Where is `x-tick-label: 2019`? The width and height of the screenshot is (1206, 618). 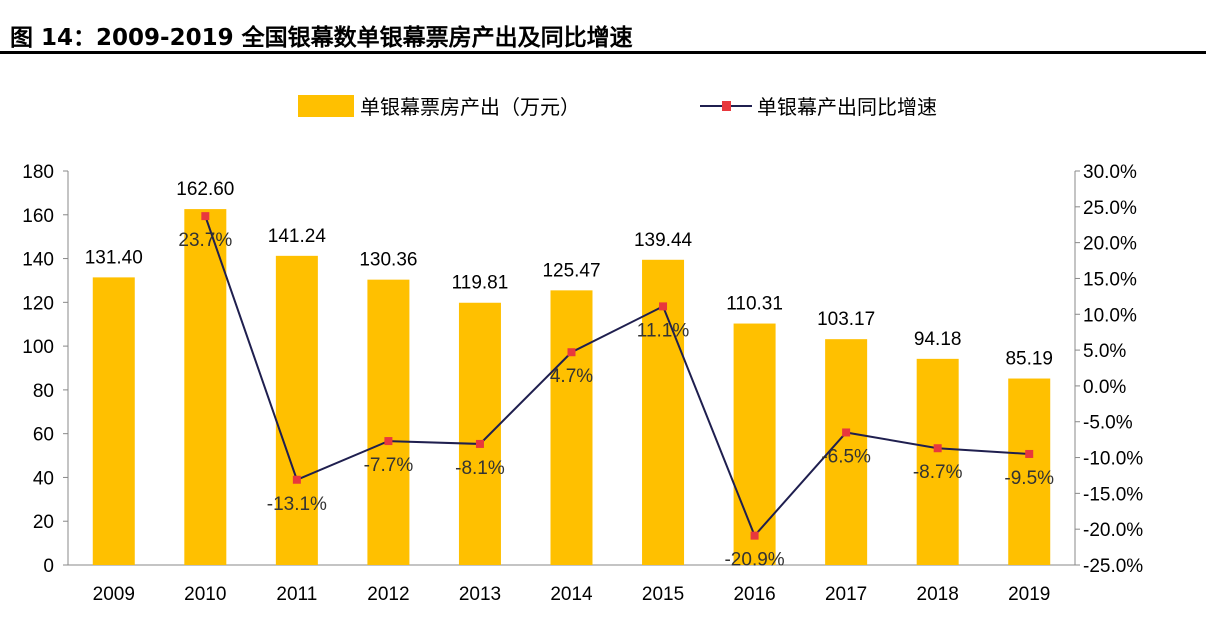
x-tick-label: 2019 is located at coordinates (1029, 594).